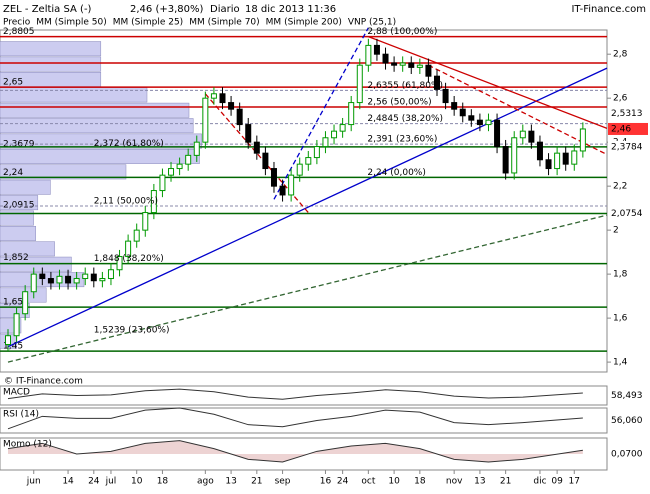 This screenshot has height=494, width=650. Describe the element at coordinates (163, 482) in the screenshot. I see `x-tick-label: 18` at that location.